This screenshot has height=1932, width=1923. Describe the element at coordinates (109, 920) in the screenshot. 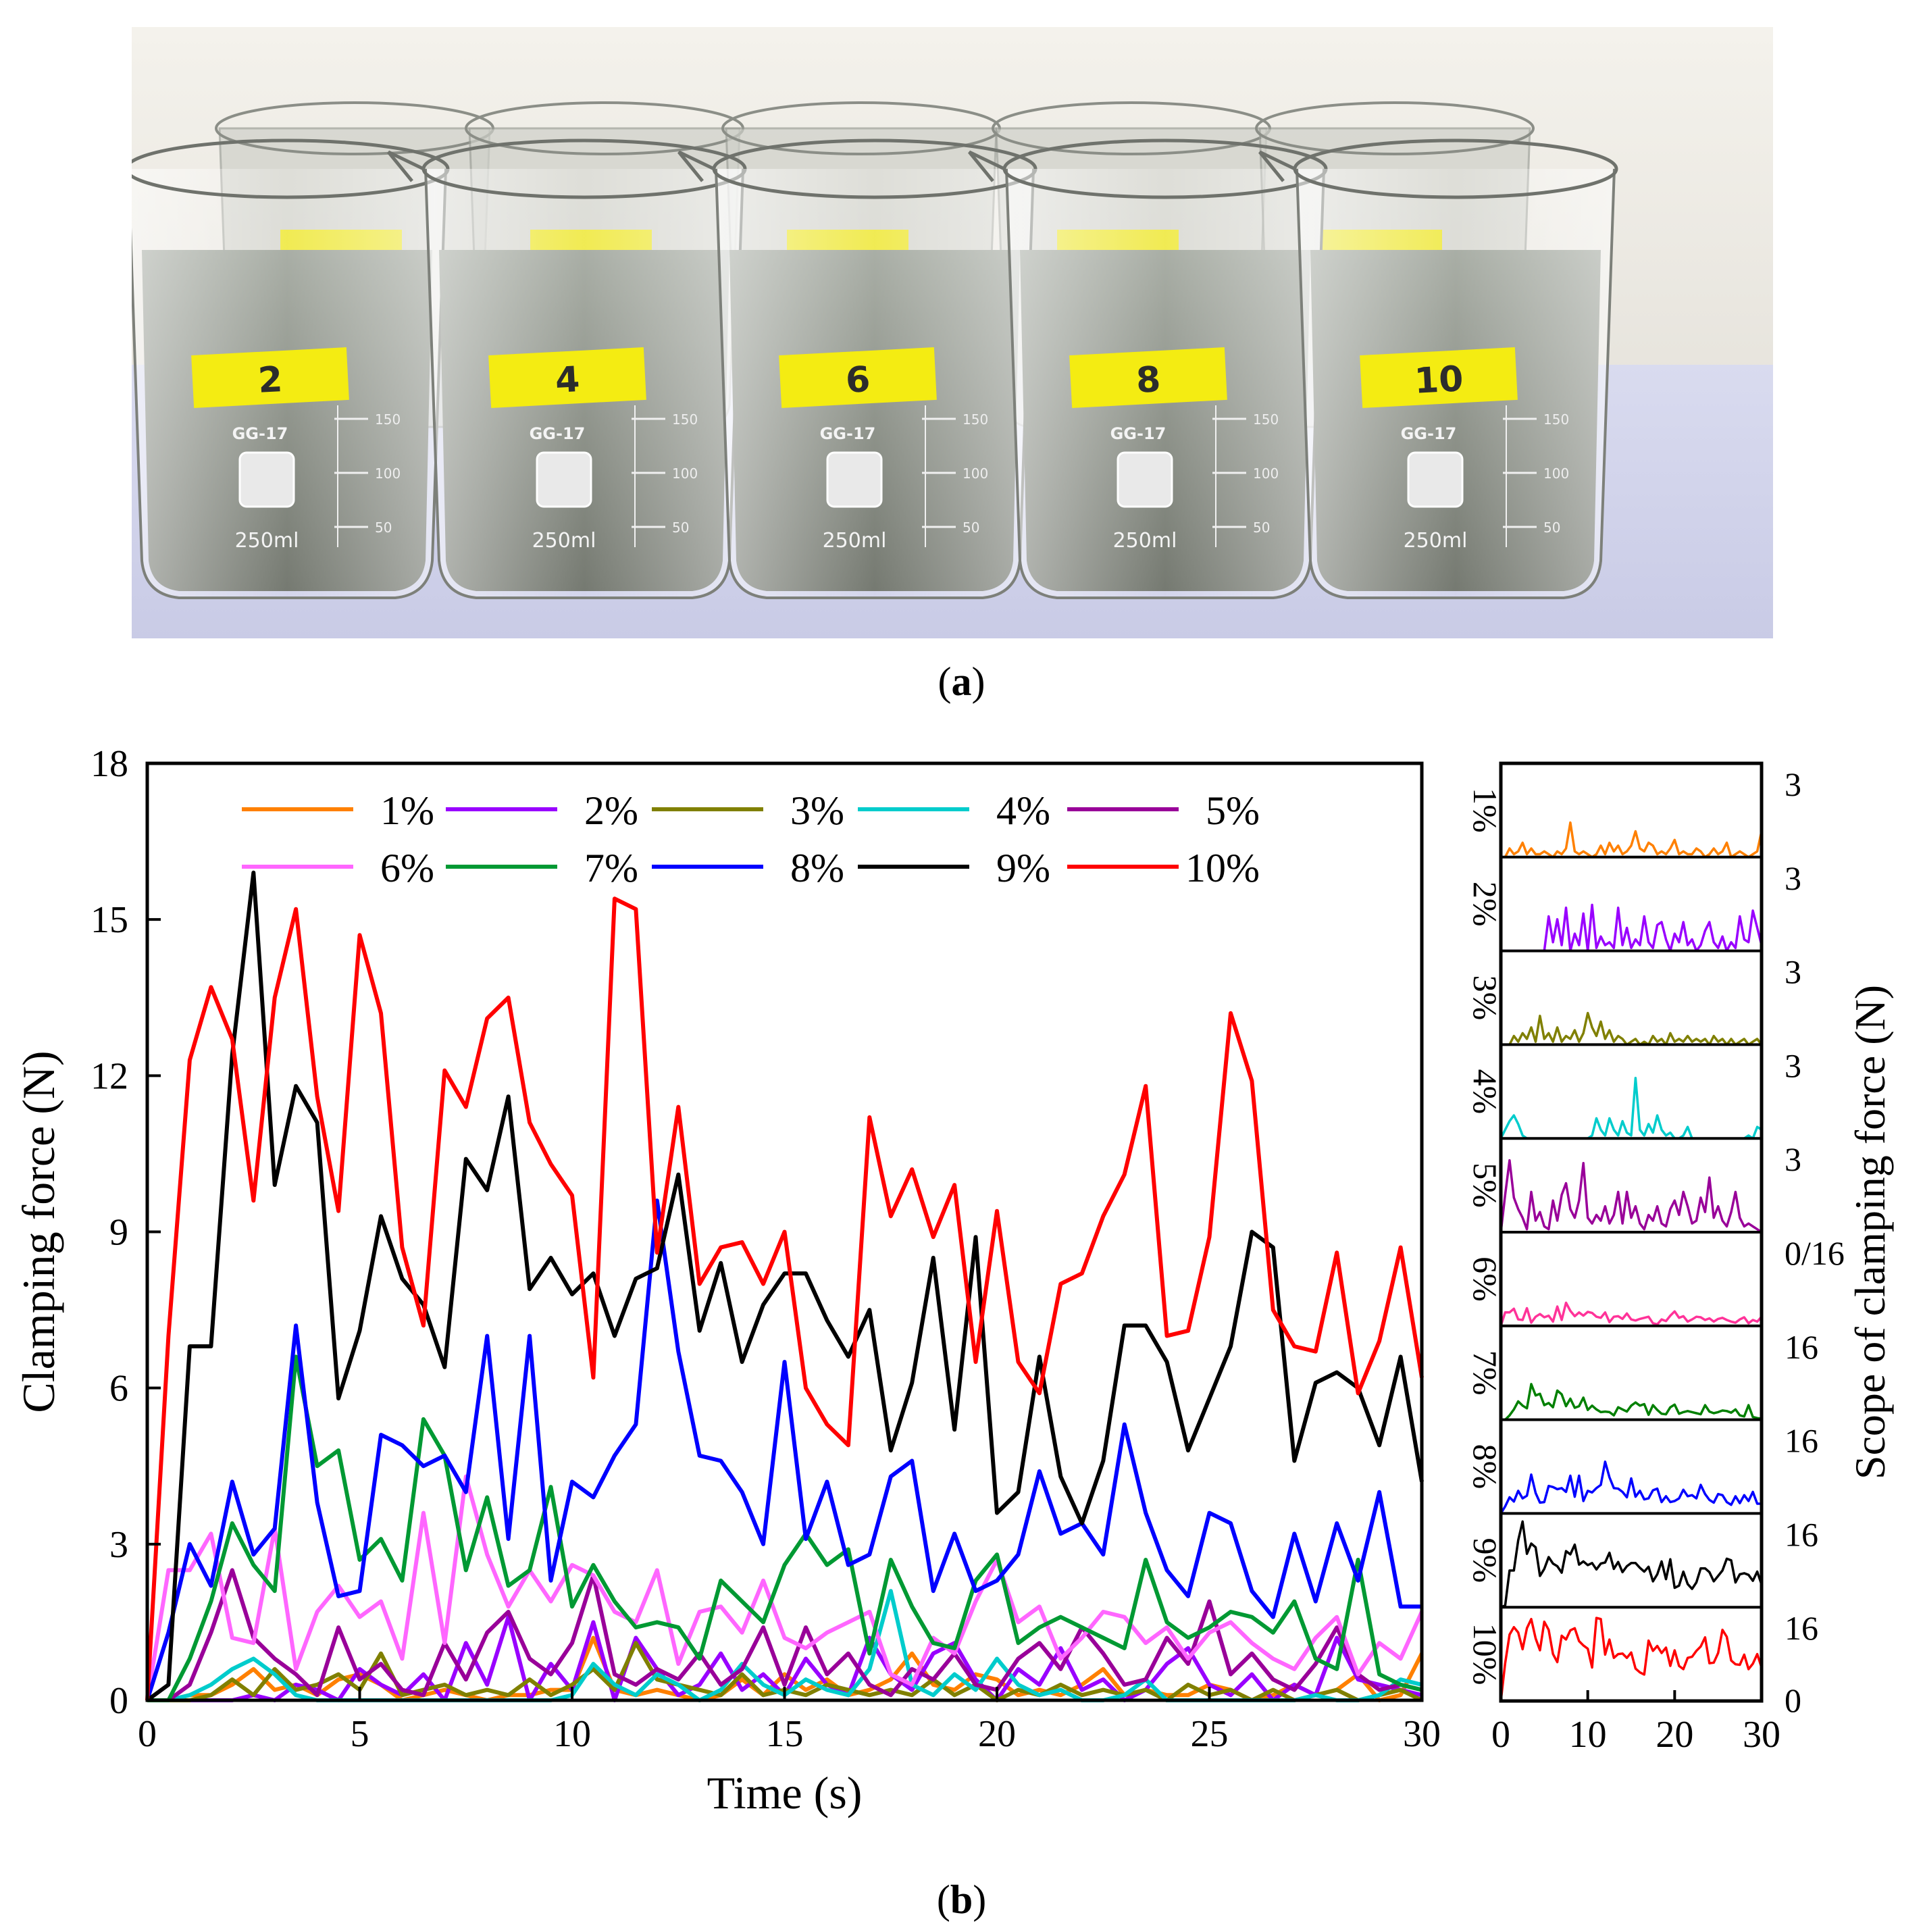

I see `y-tick-label: 15` at that location.